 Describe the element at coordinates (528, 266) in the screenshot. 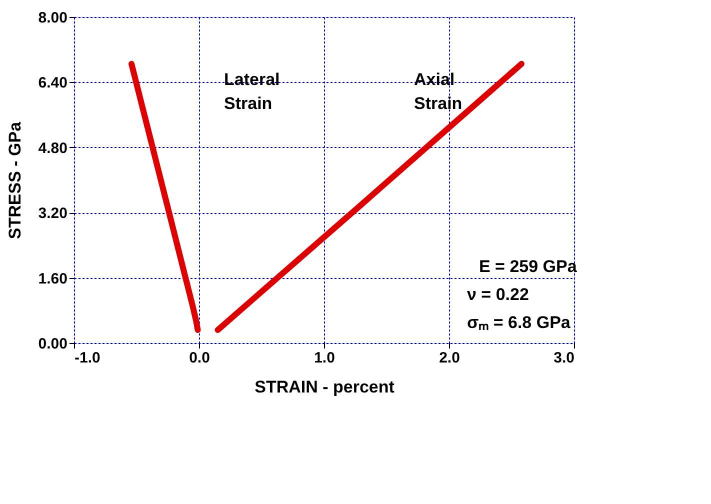

I see `annotation: E = 259 GPa` at that location.